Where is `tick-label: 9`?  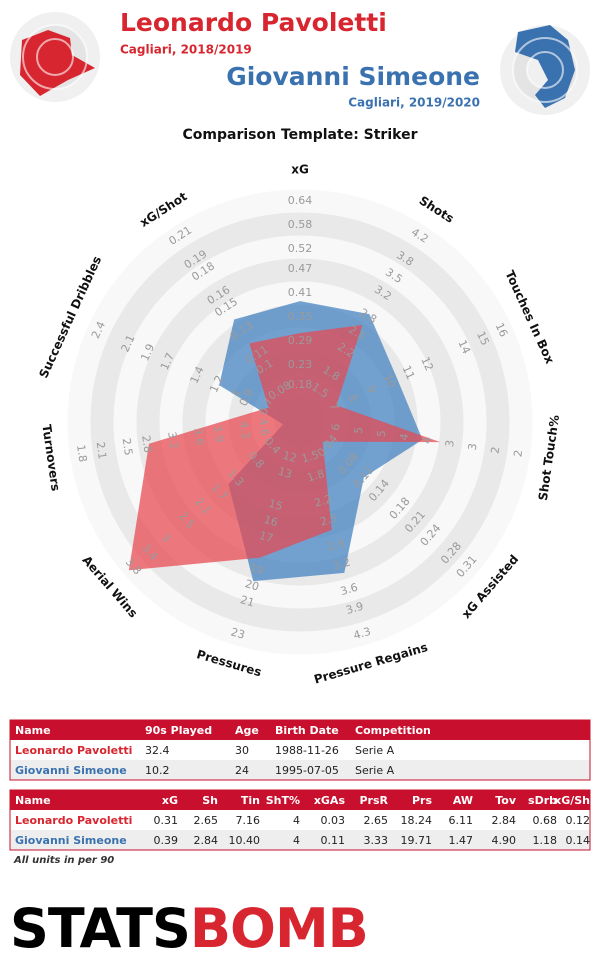 tick-label: 9 is located at coordinates (371, 390).